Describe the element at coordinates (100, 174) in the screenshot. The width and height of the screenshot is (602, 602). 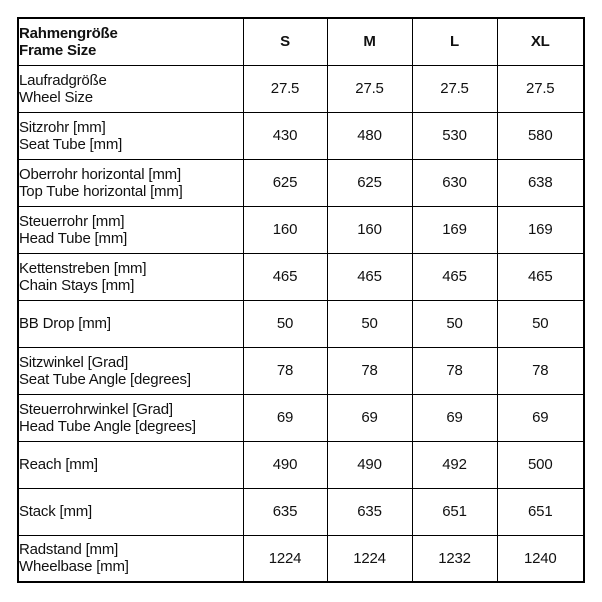
I see `row-label-de: Oberrohr horizontal [mm]` at that location.